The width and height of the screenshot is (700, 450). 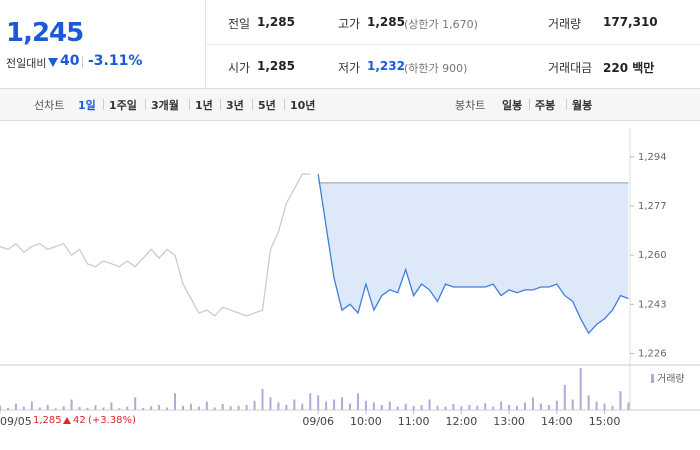 What do you see at coordinates (45, 33) in the screenshot?
I see `price: 1,245` at bounding box center [45, 33].